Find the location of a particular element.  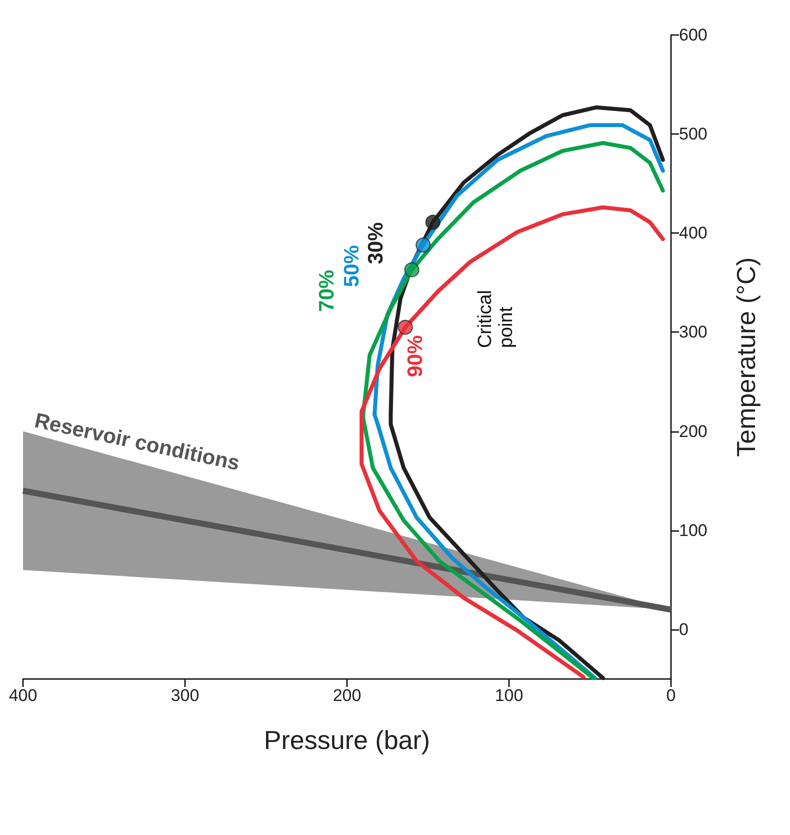

annotation: Critical point is located at coordinates (496, 319).